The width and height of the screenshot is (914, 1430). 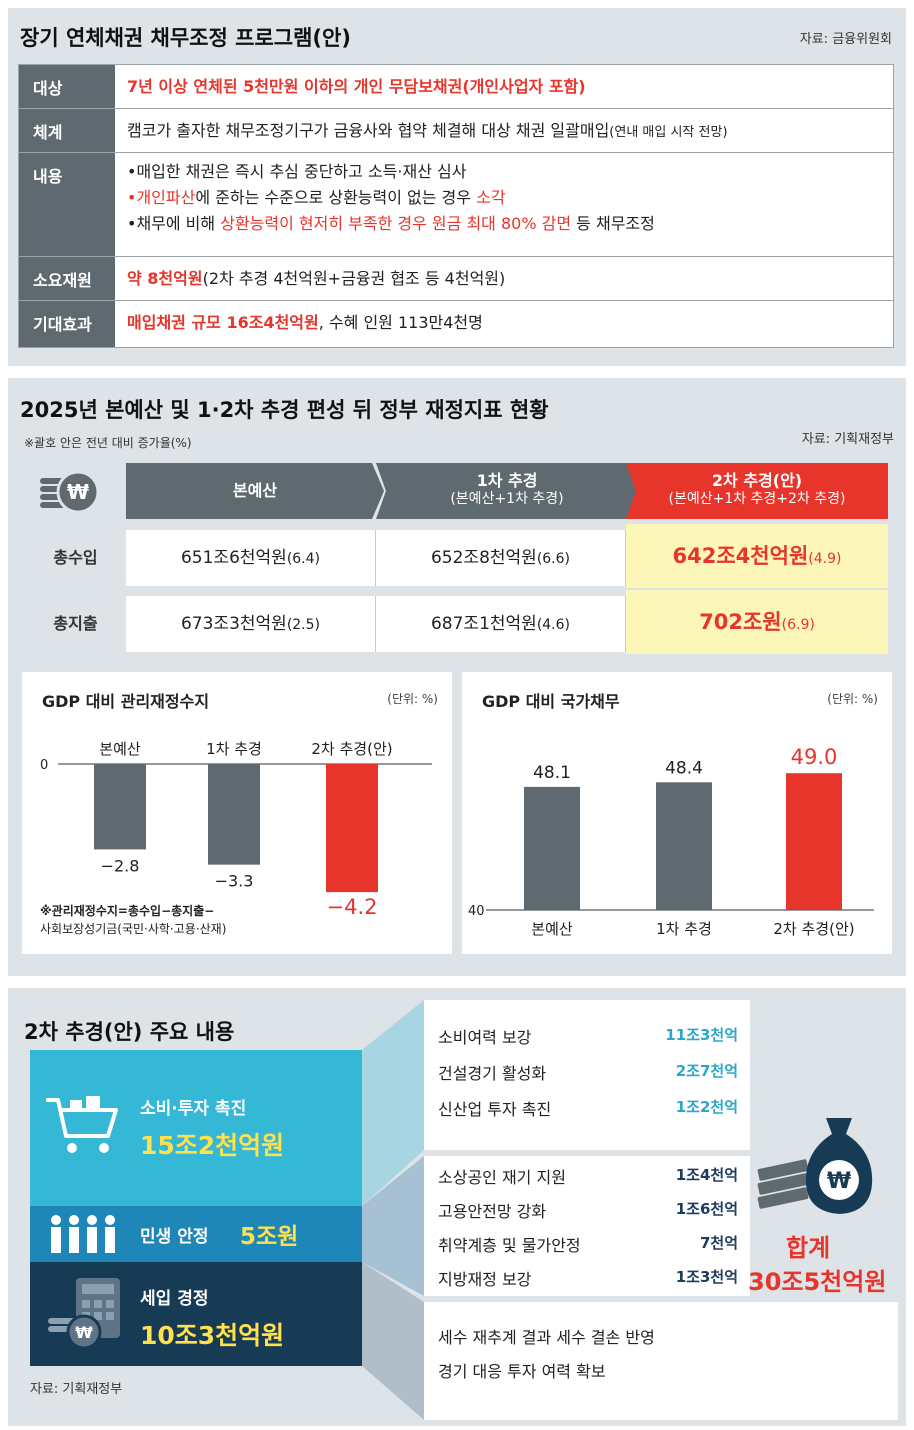 I want to click on cell-rate: (4.9), so click(x=825, y=559).